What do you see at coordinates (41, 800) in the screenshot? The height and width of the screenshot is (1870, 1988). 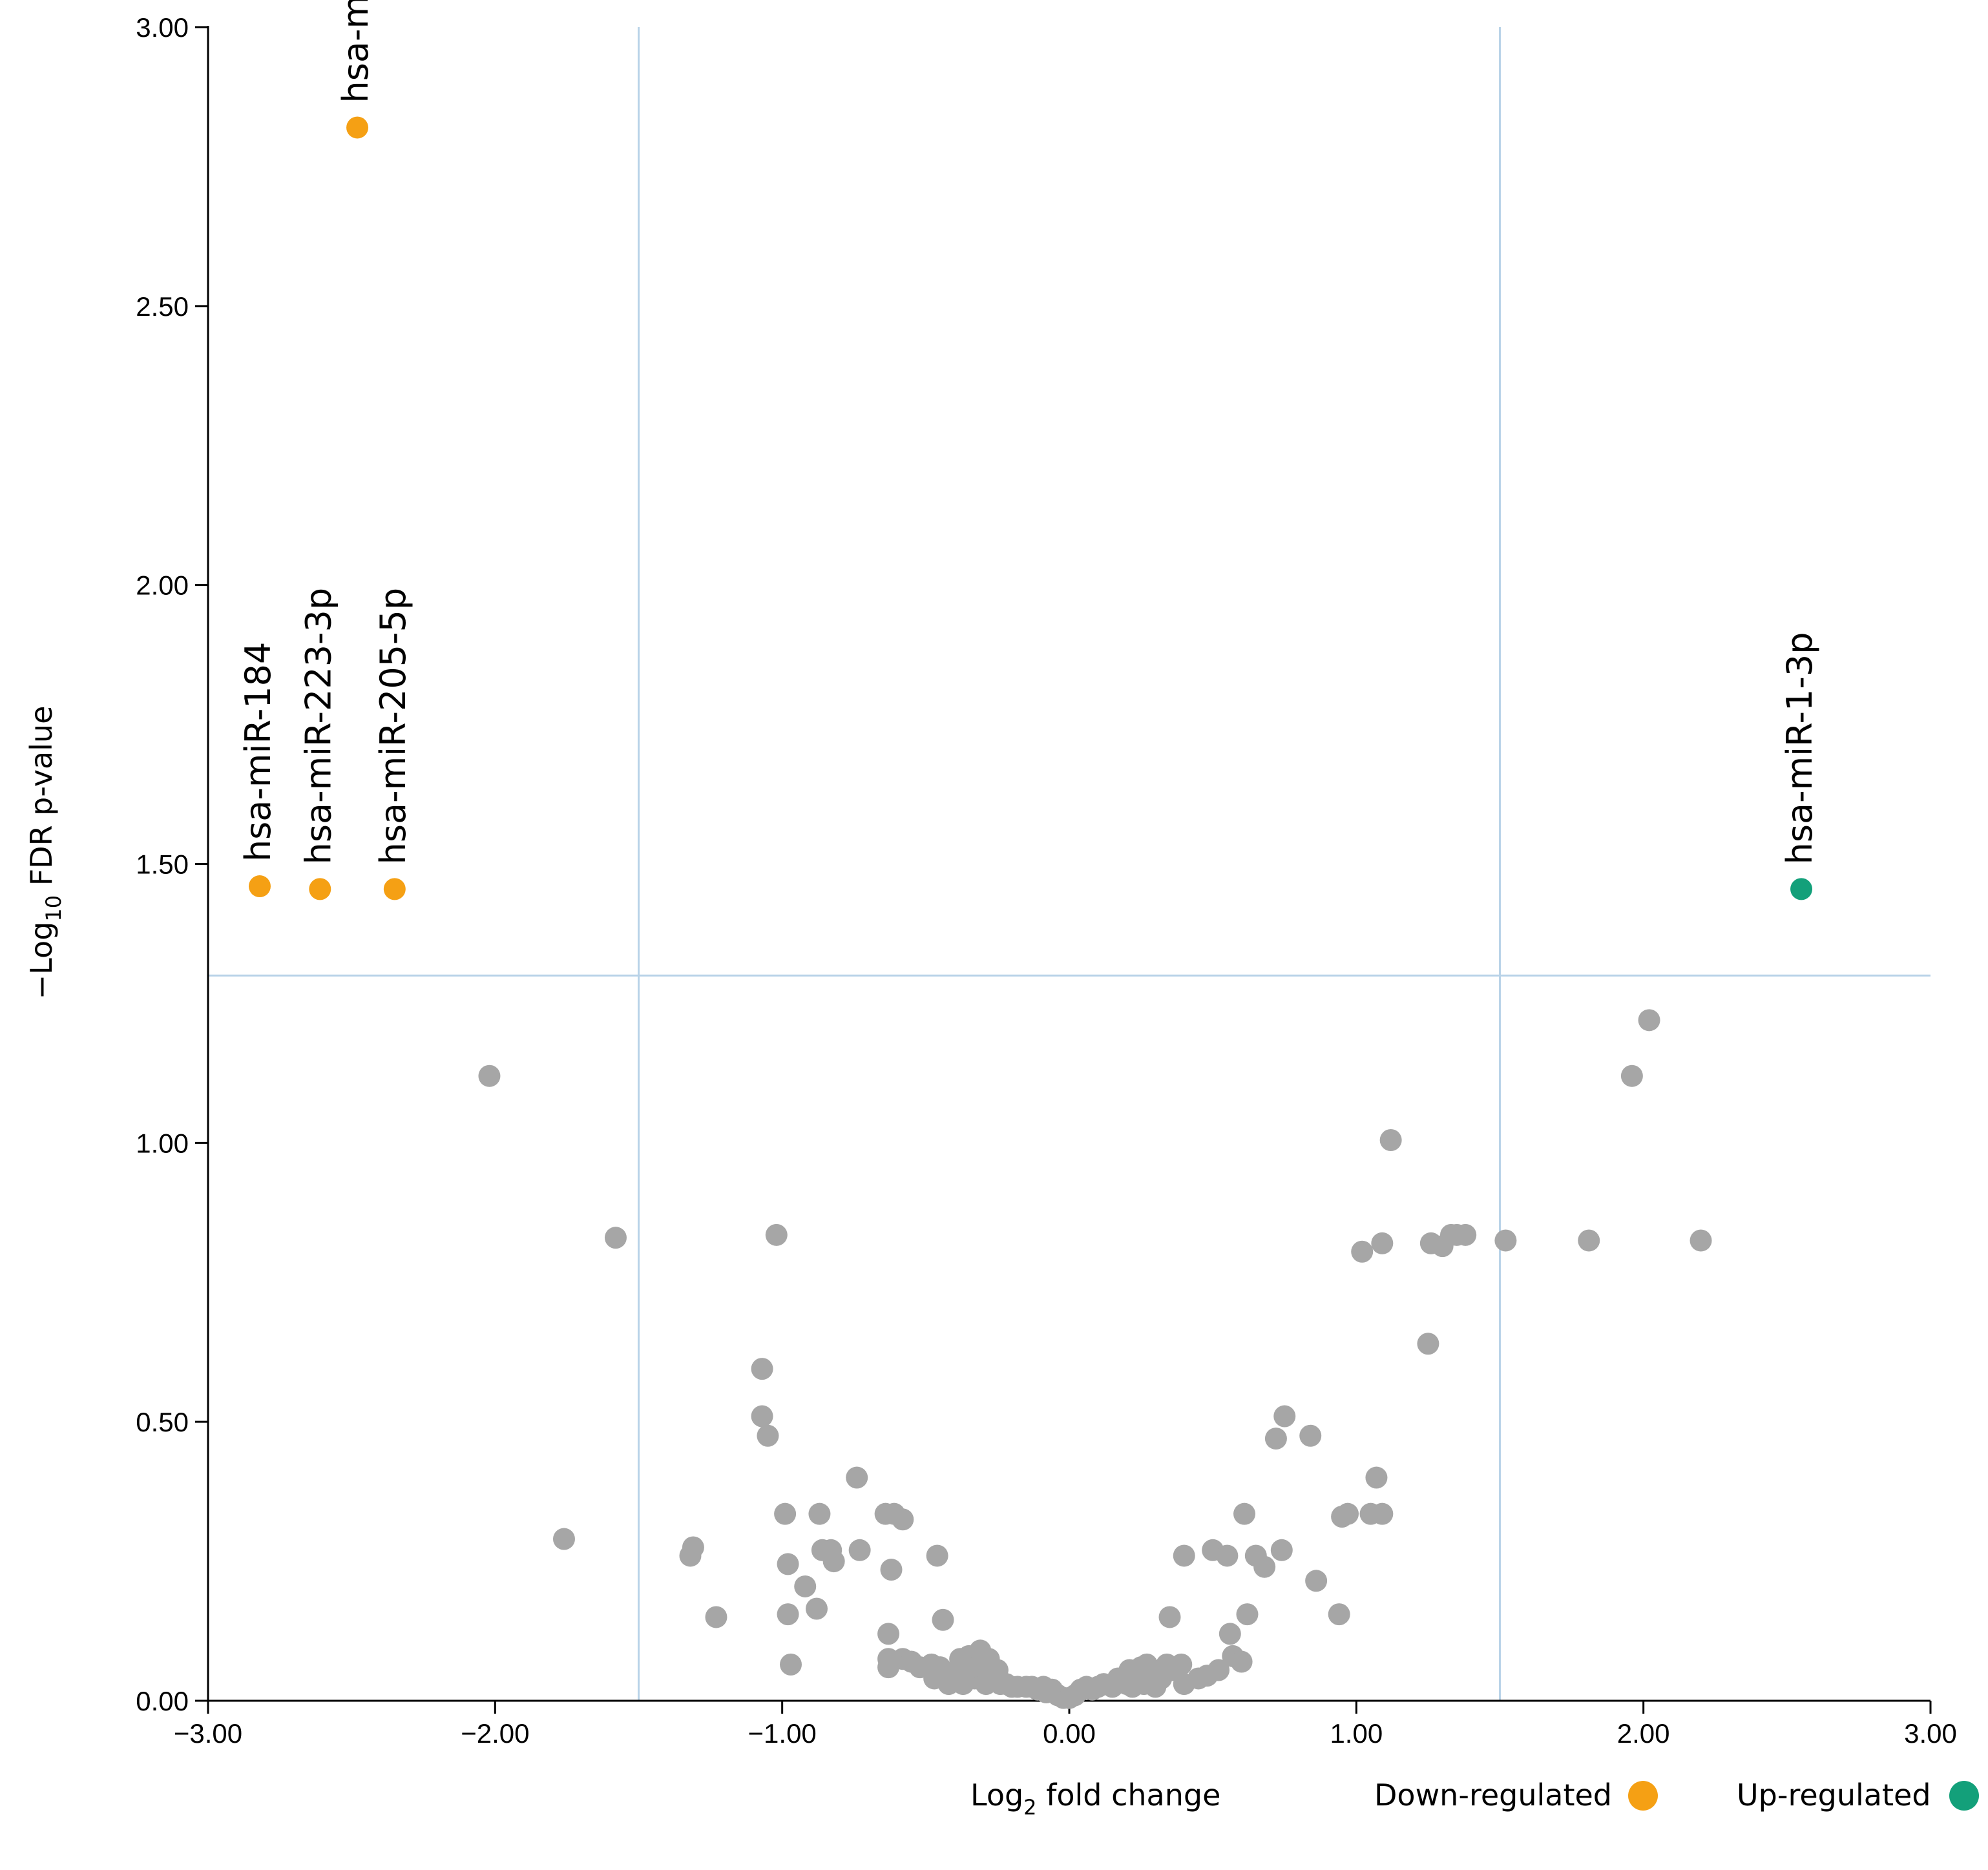 I see `y-axis-title-rest: FDR p-value` at bounding box center [41, 800].